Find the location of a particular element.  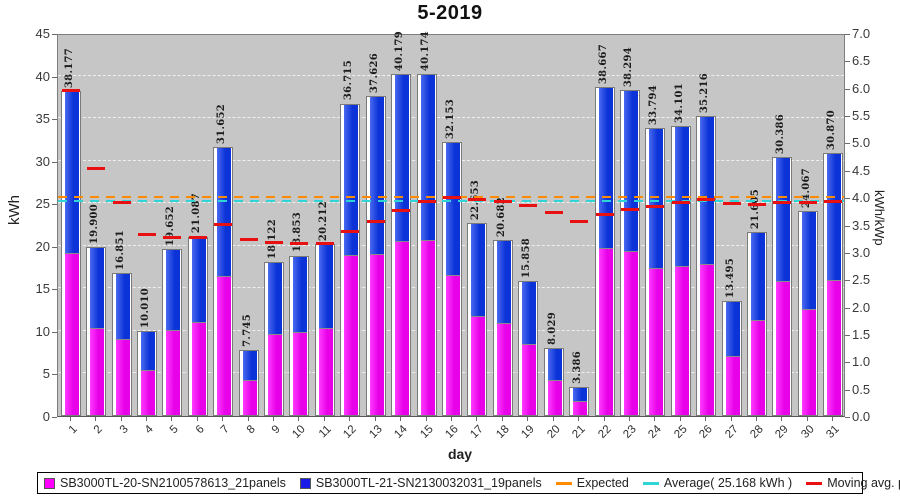

legend-label-average: Average( 25.168 kWh ) is located at coordinates (728, 483).